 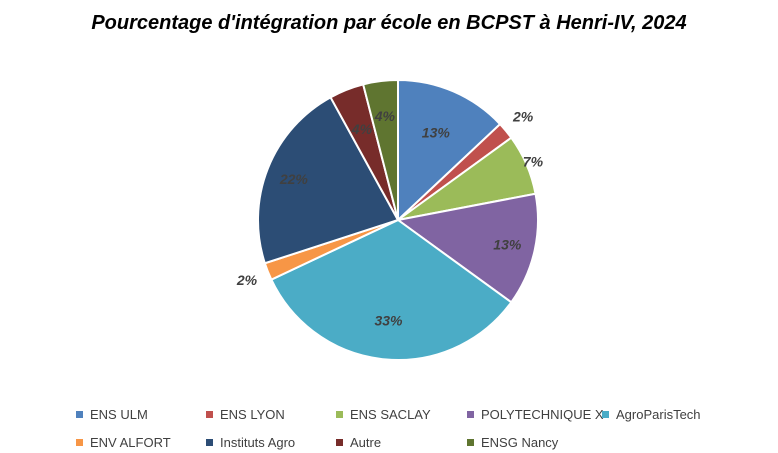 I want to click on legend-item: Autre, so click(x=358, y=442).